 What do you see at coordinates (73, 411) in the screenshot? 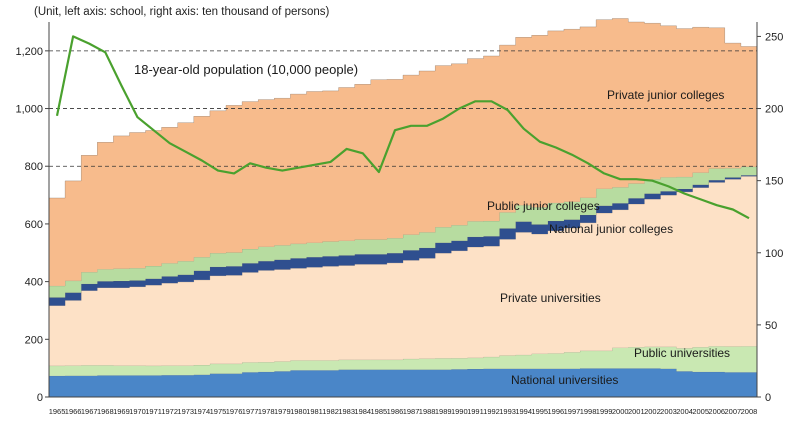
I see `x-tick-label: 1966` at bounding box center [73, 411].